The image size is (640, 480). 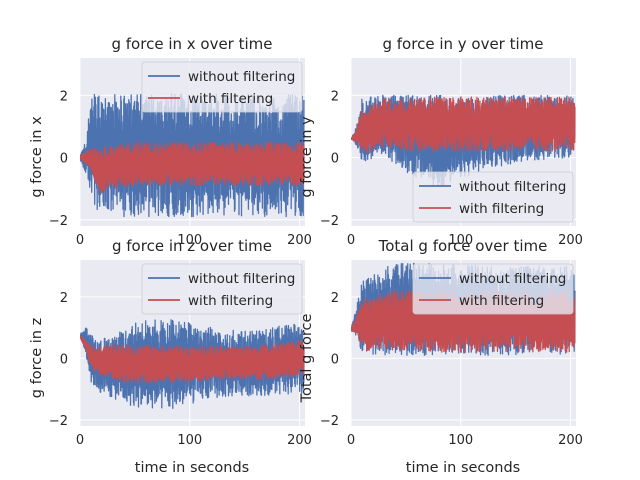 I want to click on y-axis-label: g force in x, so click(x=37, y=157).